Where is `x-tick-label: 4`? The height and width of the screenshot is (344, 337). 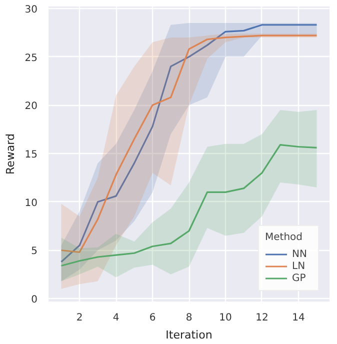
x-tick-label: 4 is located at coordinates (116, 318).